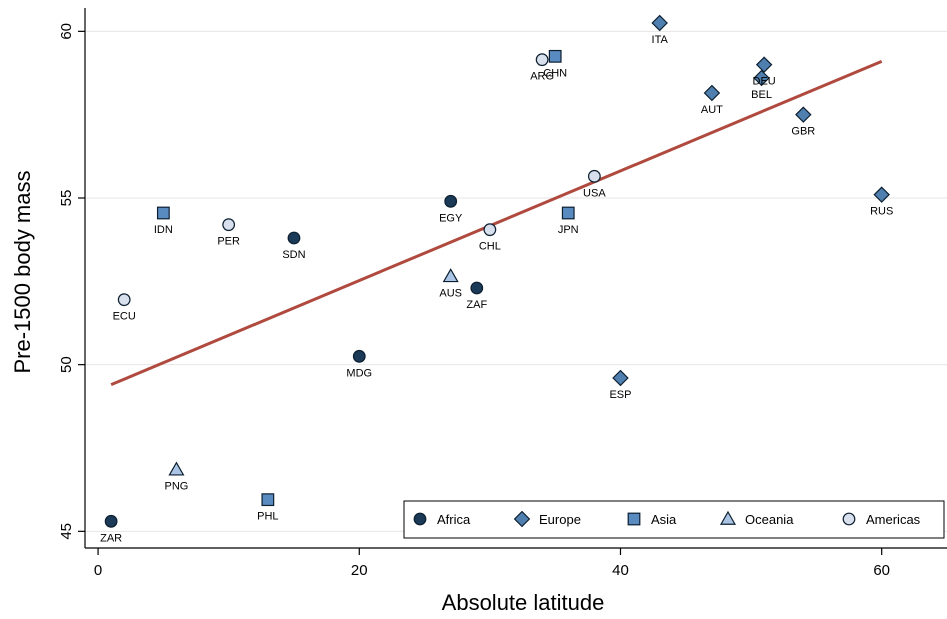 The image size is (947, 619). What do you see at coordinates (881, 194) in the screenshot?
I see `point-rus` at bounding box center [881, 194].